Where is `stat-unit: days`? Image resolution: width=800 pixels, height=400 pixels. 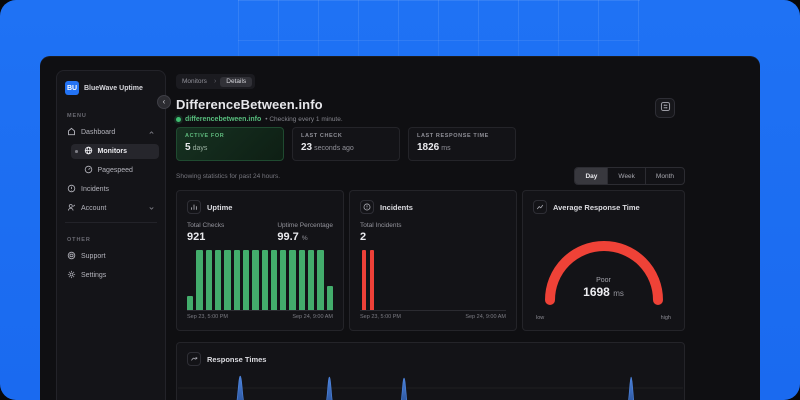
stat-unit: days is located at coordinates (200, 148).